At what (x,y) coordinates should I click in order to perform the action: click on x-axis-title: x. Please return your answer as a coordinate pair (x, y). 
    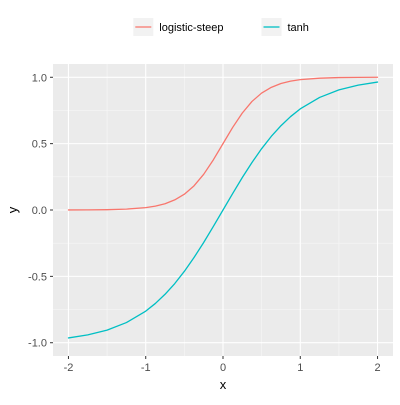
    Looking at the image, I should click on (223, 384).